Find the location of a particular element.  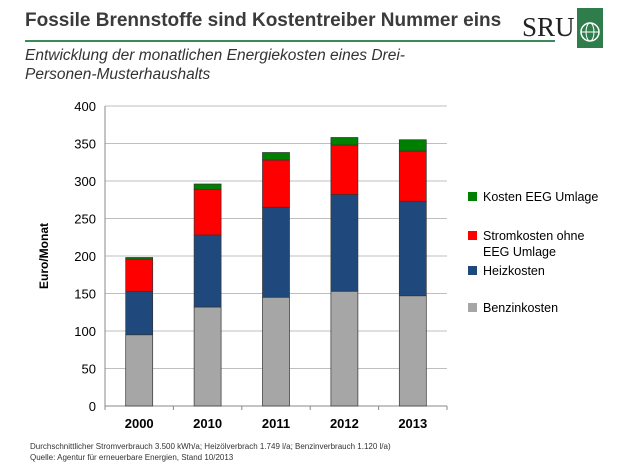

y-tick-label: 200 is located at coordinates (85, 256).